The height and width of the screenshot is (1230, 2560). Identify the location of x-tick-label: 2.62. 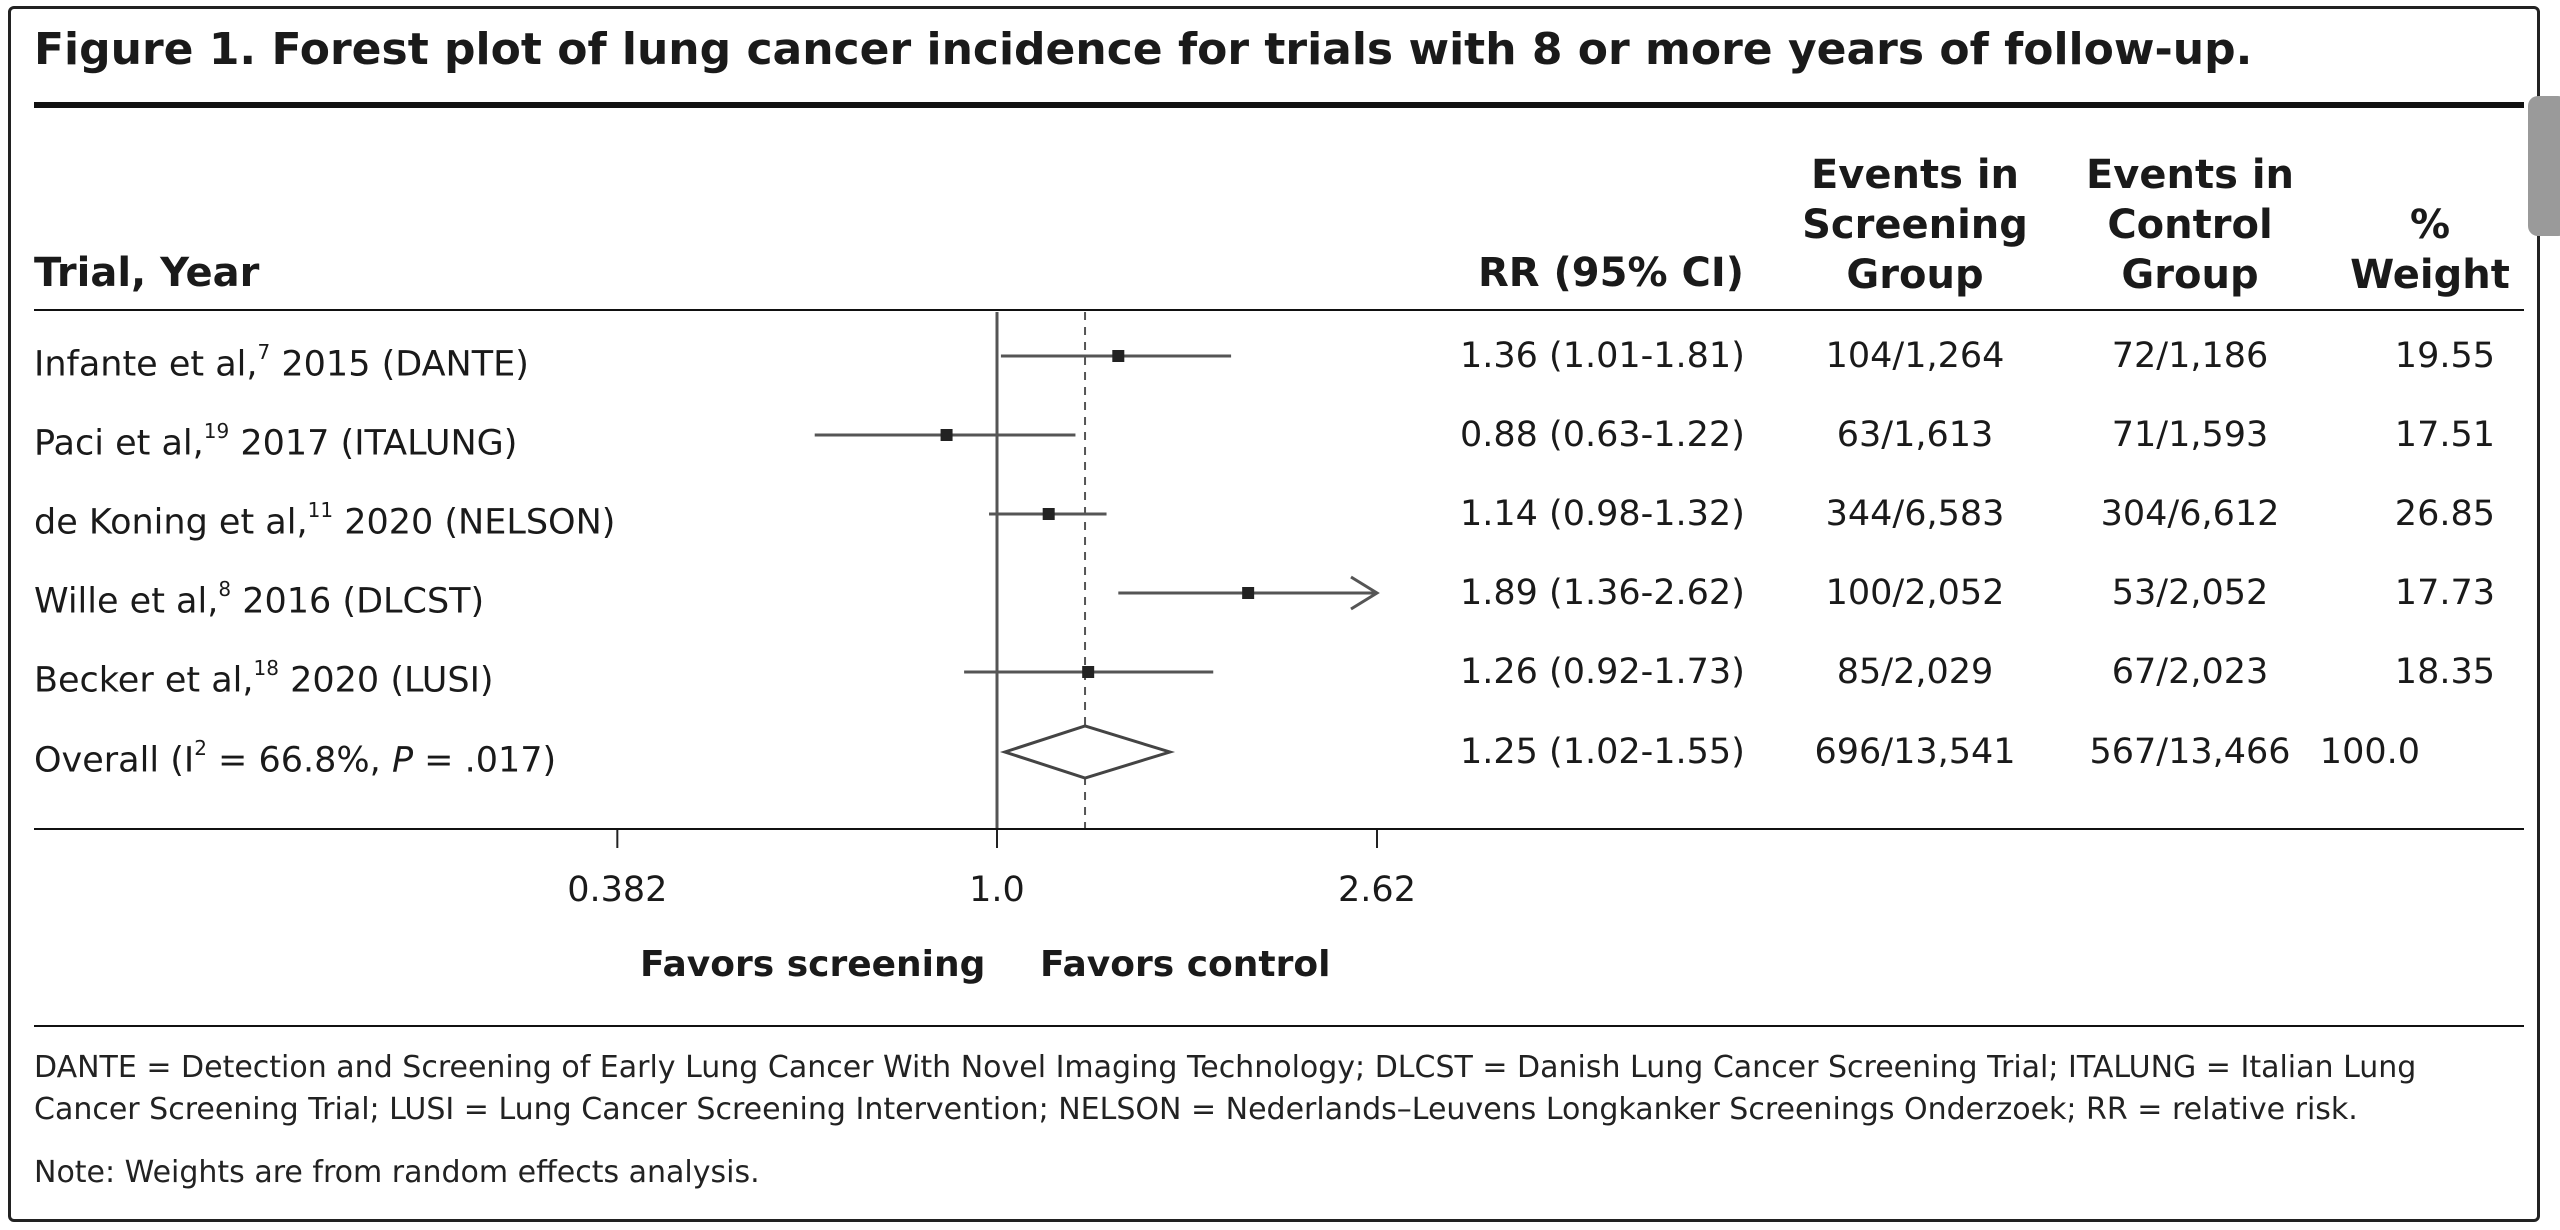
(1377, 890).